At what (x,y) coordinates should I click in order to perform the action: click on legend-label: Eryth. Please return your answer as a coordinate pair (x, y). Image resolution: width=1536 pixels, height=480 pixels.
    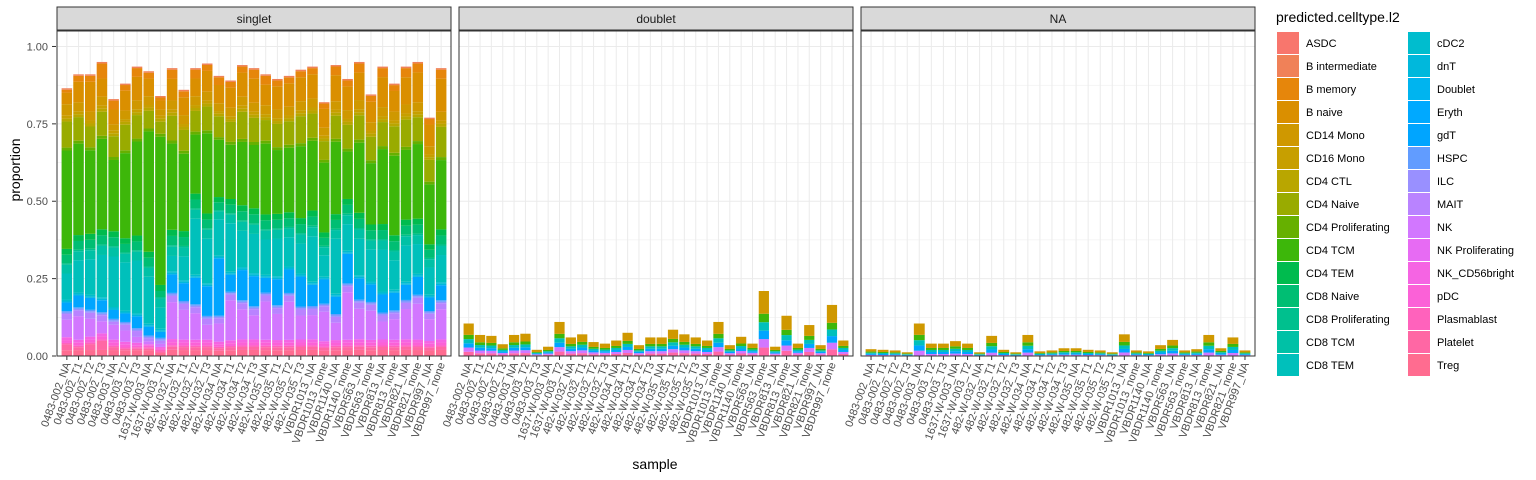
    Looking at the image, I should click on (1450, 113).